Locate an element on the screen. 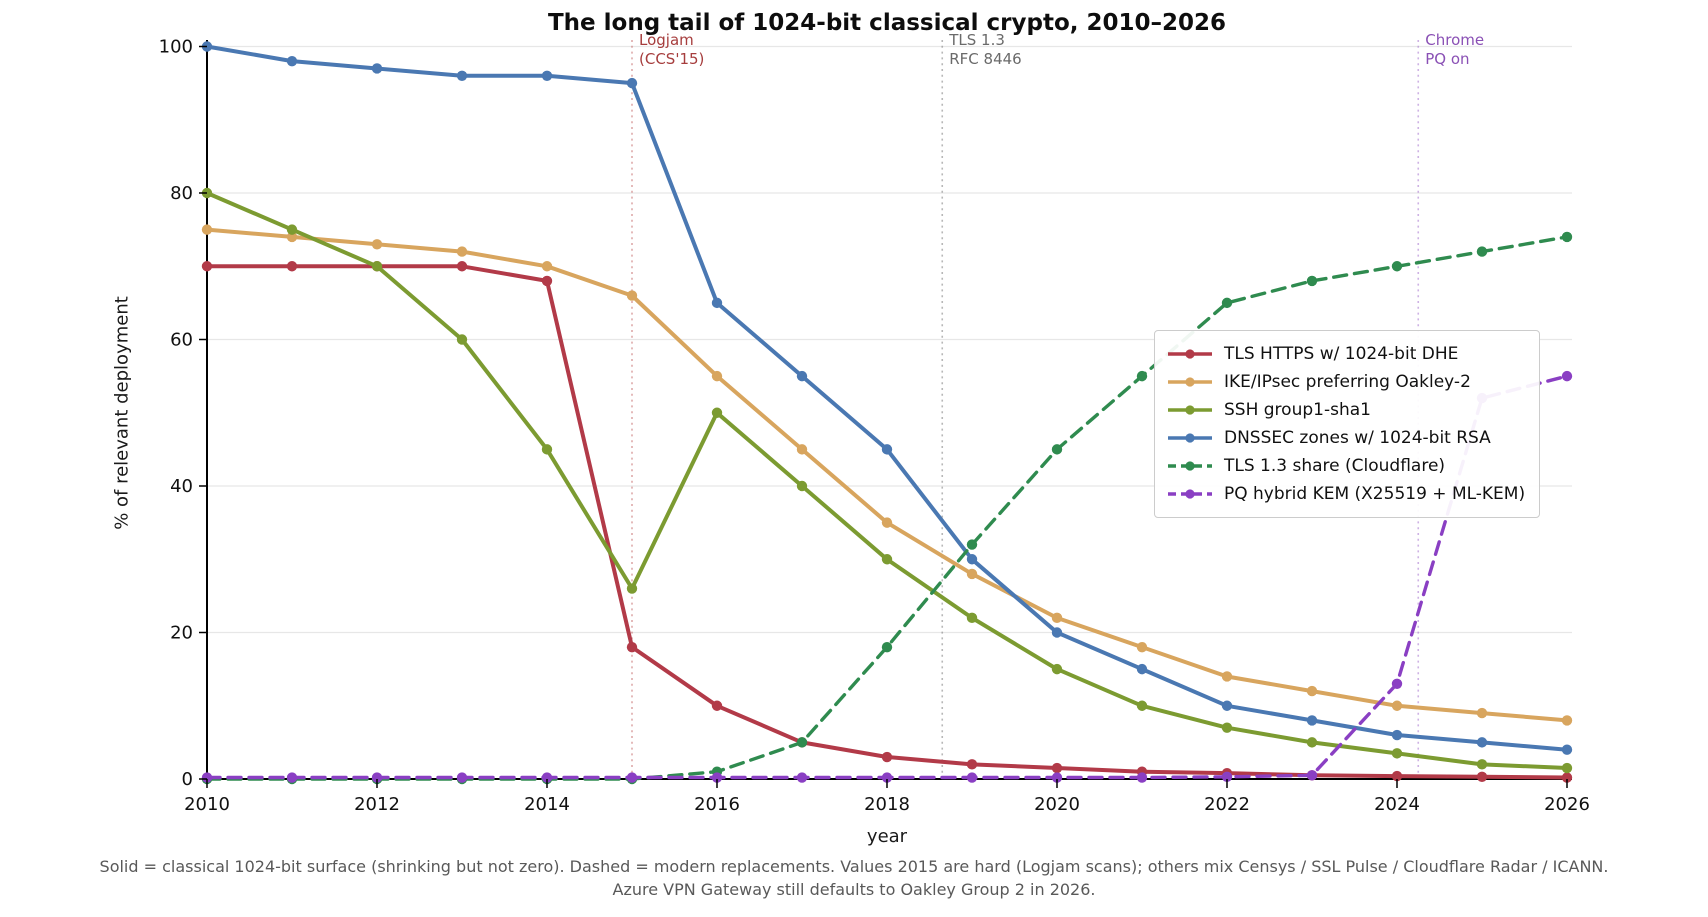 Image resolution: width=1708 pixels, height=917 pixels. y-tick-label: 20 is located at coordinates (181, 633).